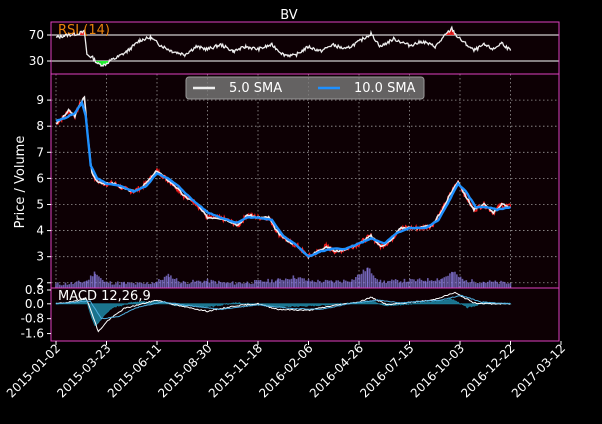 The width and height of the screenshot is (602, 424). I want to click on legend-box, so click(305, 88).